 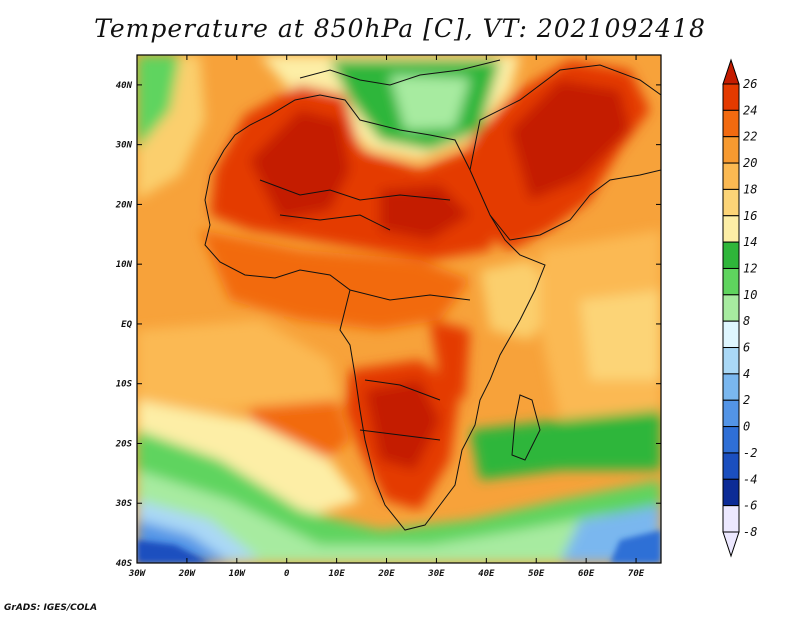 What do you see at coordinates (746, 348) in the screenshot?
I see `colorbar-label: 6` at bounding box center [746, 348].